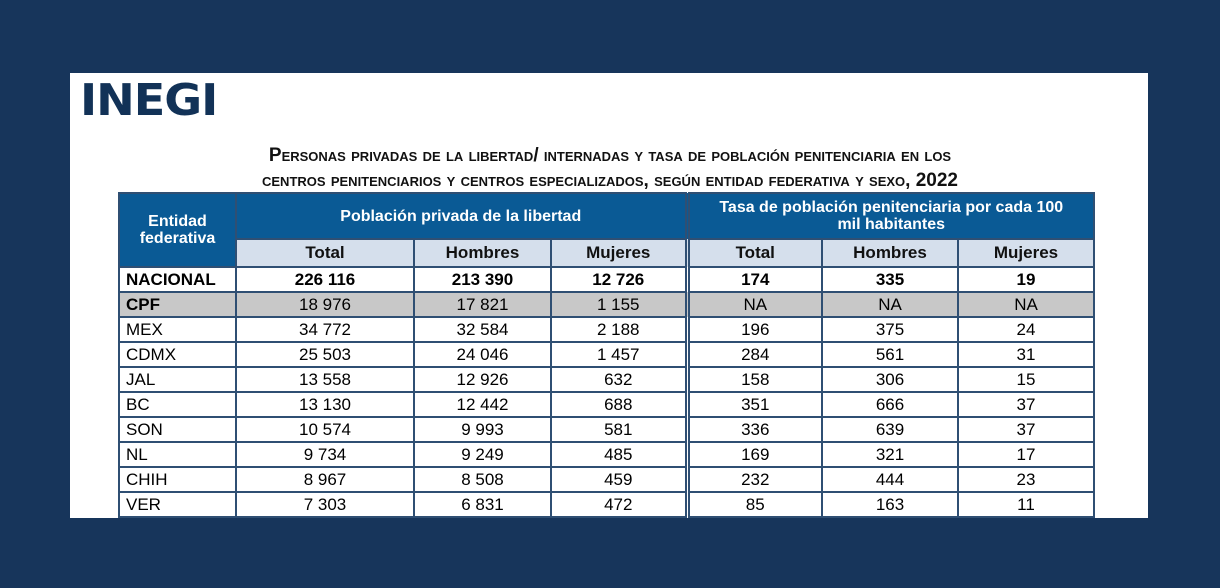 The image size is (1220, 588). What do you see at coordinates (754, 329) in the screenshot?
I see `cell-tasa-total: 196` at bounding box center [754, 329].